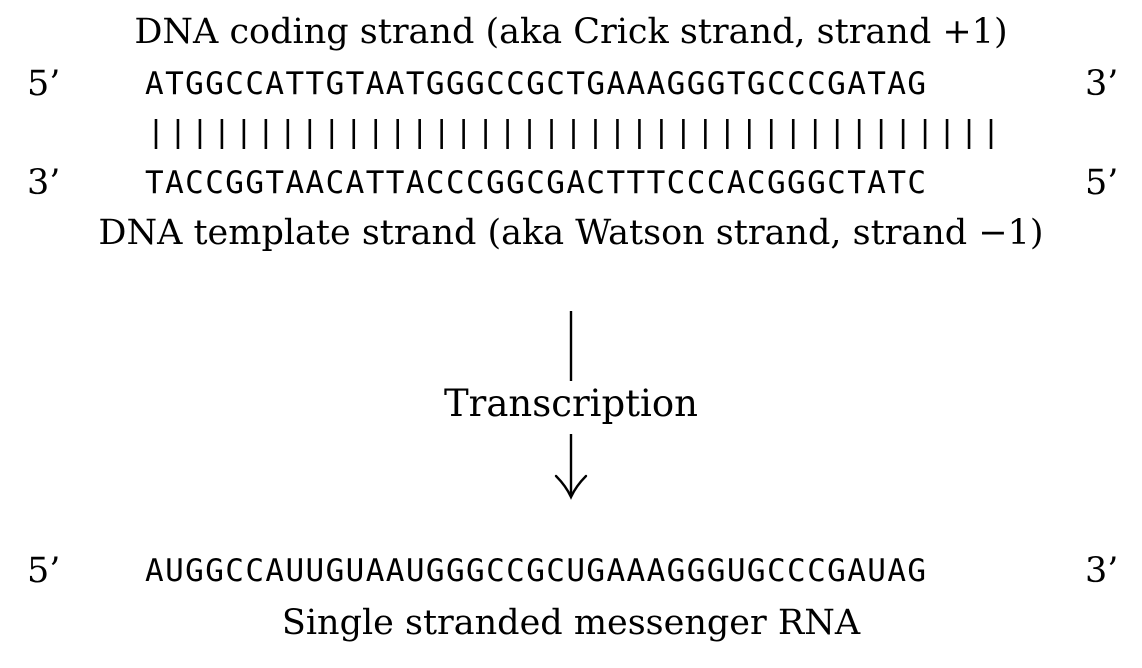 The height and width of the screenshot is (668, 1142). I want to click on coding-strand-sequence: ATGGCCATTGTAATGGGCCGCTGAAAGGGTGCCCGATAG, so click(536, 84).